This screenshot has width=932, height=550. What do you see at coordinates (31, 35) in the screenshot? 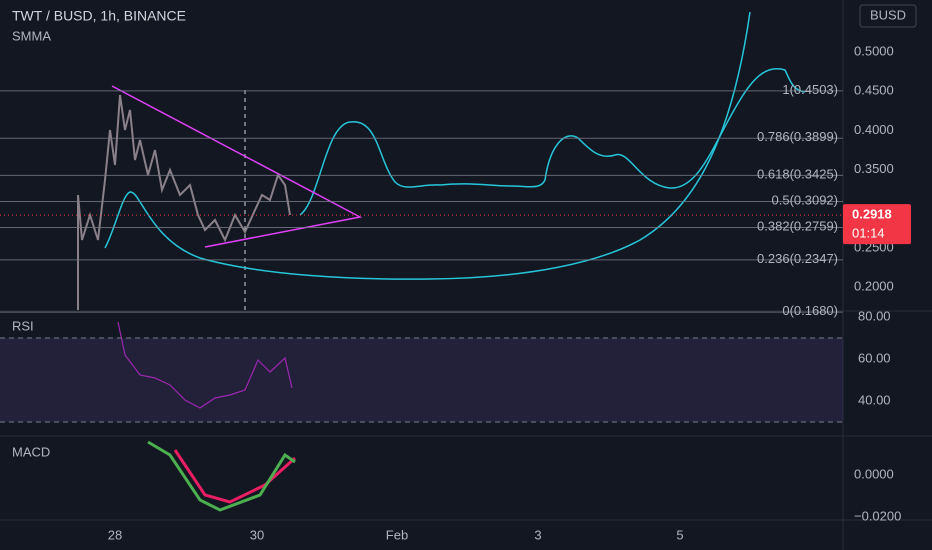
I see `indicator-name: SMMA` at bounding box center [31, 35].